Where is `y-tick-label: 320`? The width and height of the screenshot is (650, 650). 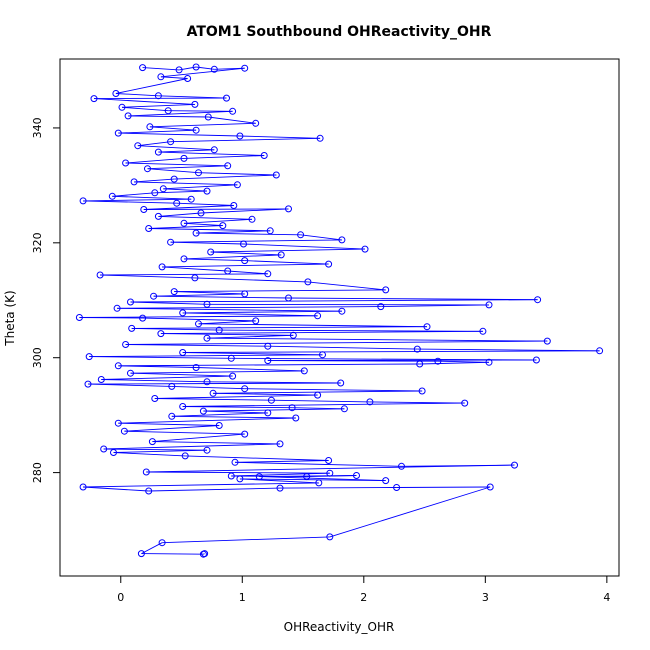 y-tick-label: 320 is located at coordinates (37, 242).